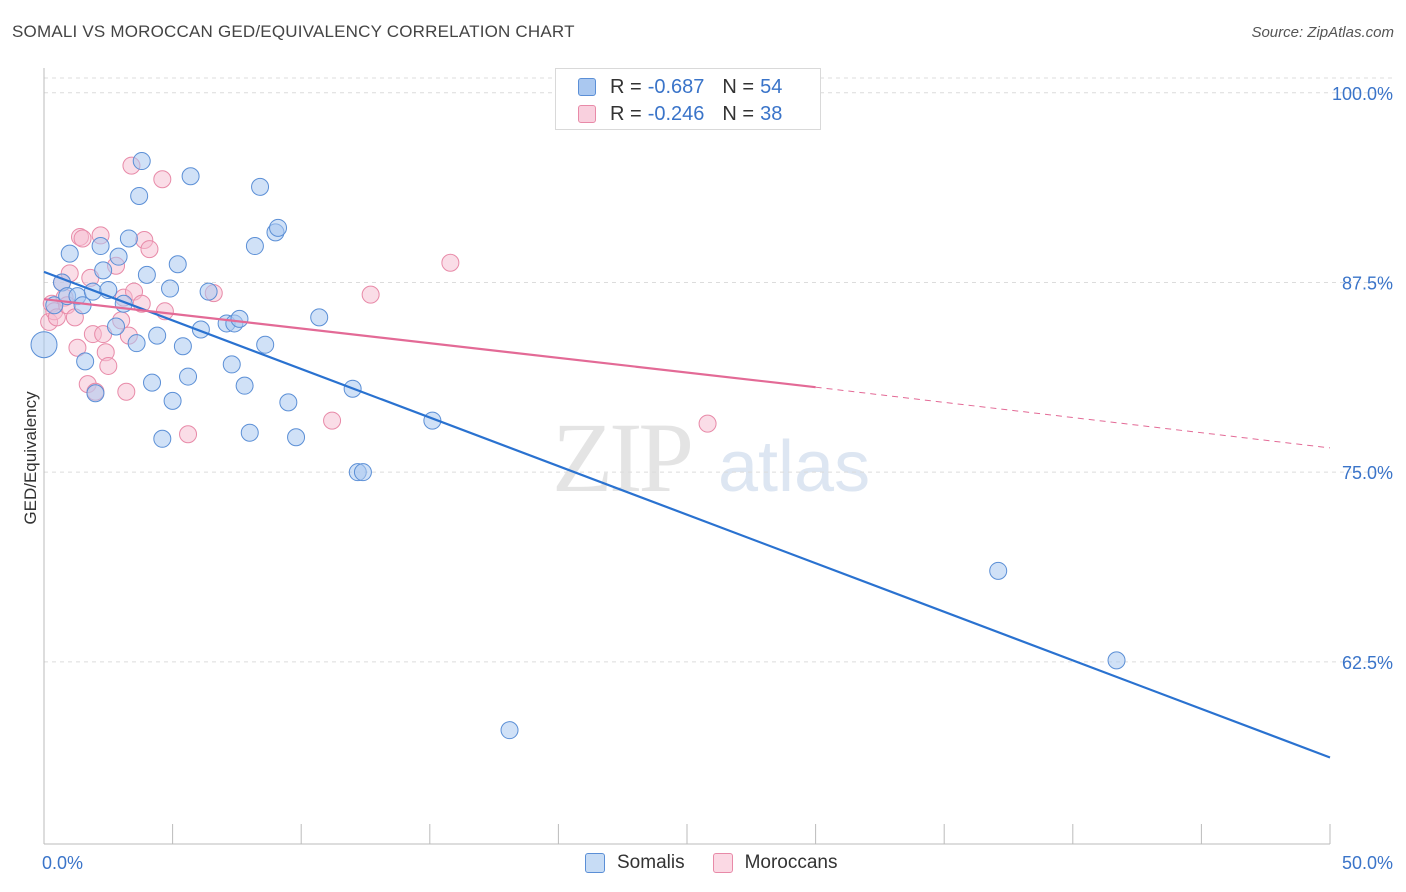 Image resolution: width=1406 pixels, height=892 pixels. I want to click on somalis-swatch, so click(587, 87).